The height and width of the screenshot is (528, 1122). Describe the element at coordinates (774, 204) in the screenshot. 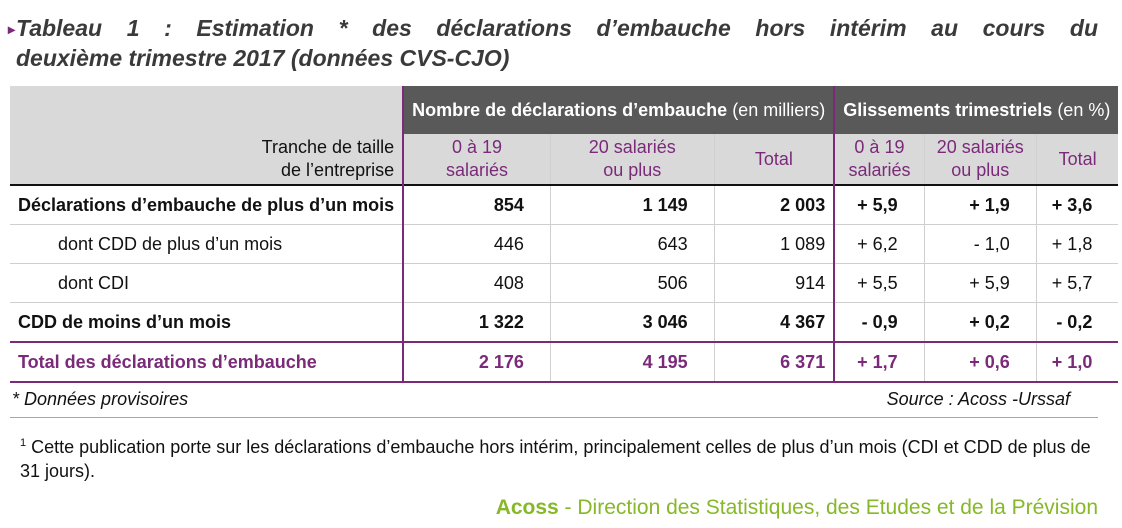

I see `table-cell: 2 003` at that location.